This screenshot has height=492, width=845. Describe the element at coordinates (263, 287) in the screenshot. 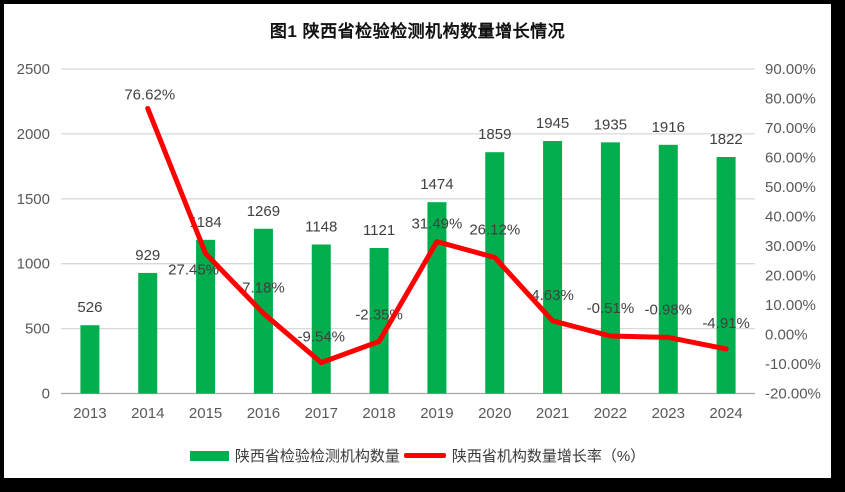

I see `line-value-label: 7.18%` at that location.